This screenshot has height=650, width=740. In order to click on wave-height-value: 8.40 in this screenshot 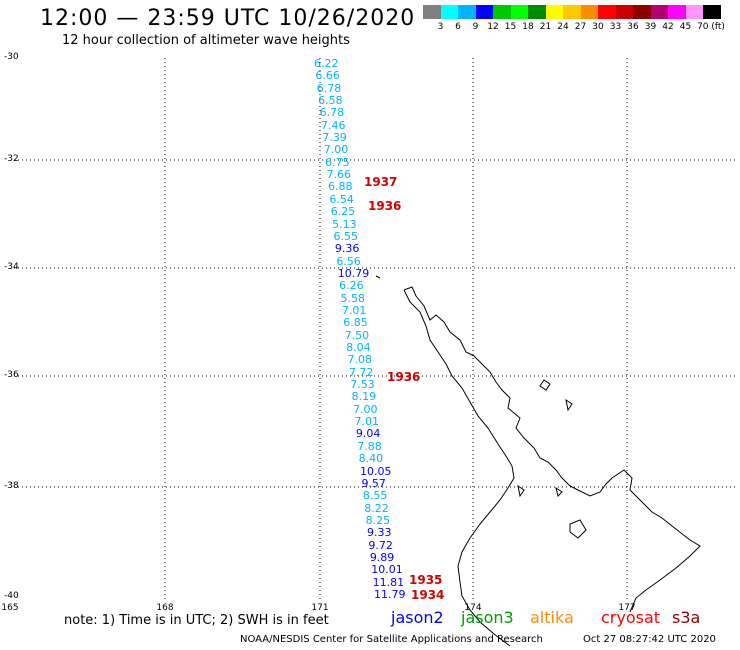, I will do `click(371, 459)`.